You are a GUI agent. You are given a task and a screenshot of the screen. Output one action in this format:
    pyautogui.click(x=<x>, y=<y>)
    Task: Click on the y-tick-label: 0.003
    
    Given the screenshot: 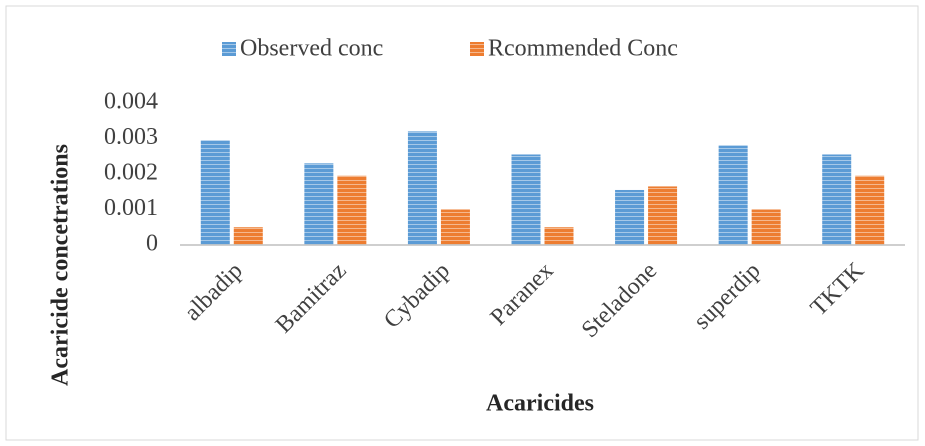 What is the action you would take?
    pyautogui.click(x=131, y=137)
    